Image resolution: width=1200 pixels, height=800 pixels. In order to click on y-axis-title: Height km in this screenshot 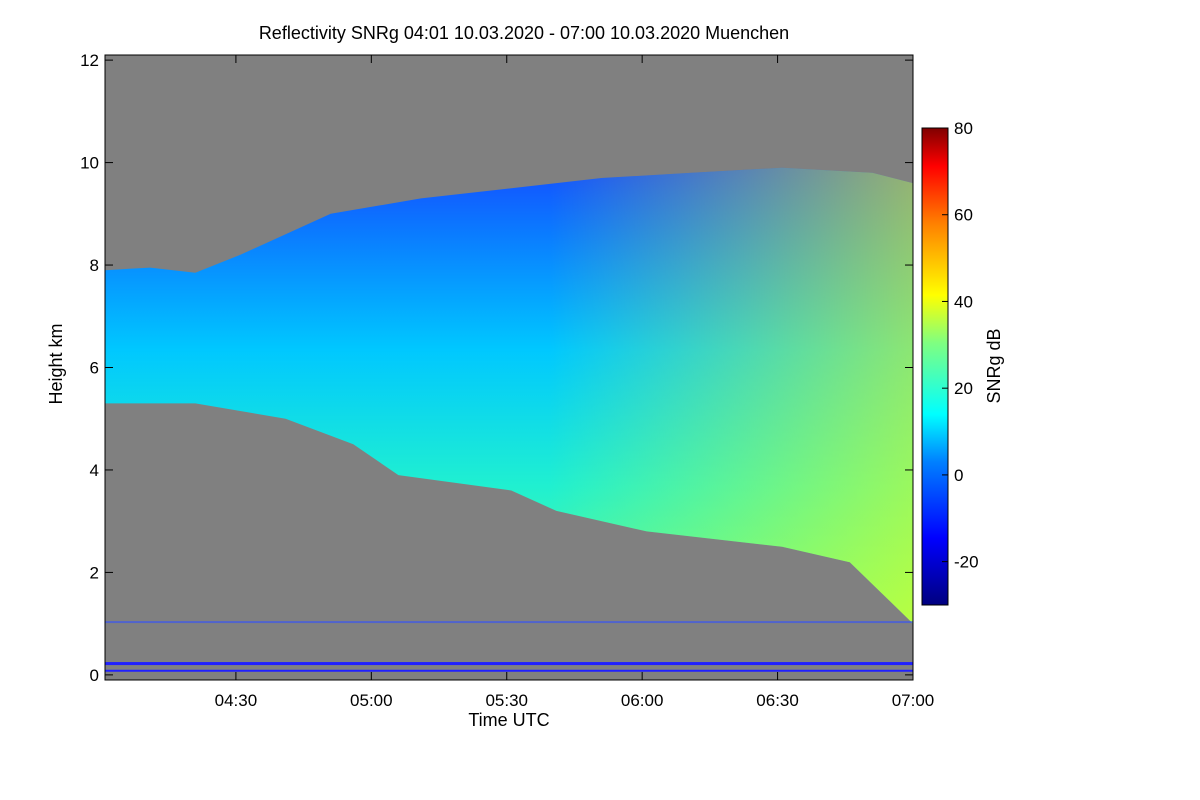, I will do `click(56, 363)`.